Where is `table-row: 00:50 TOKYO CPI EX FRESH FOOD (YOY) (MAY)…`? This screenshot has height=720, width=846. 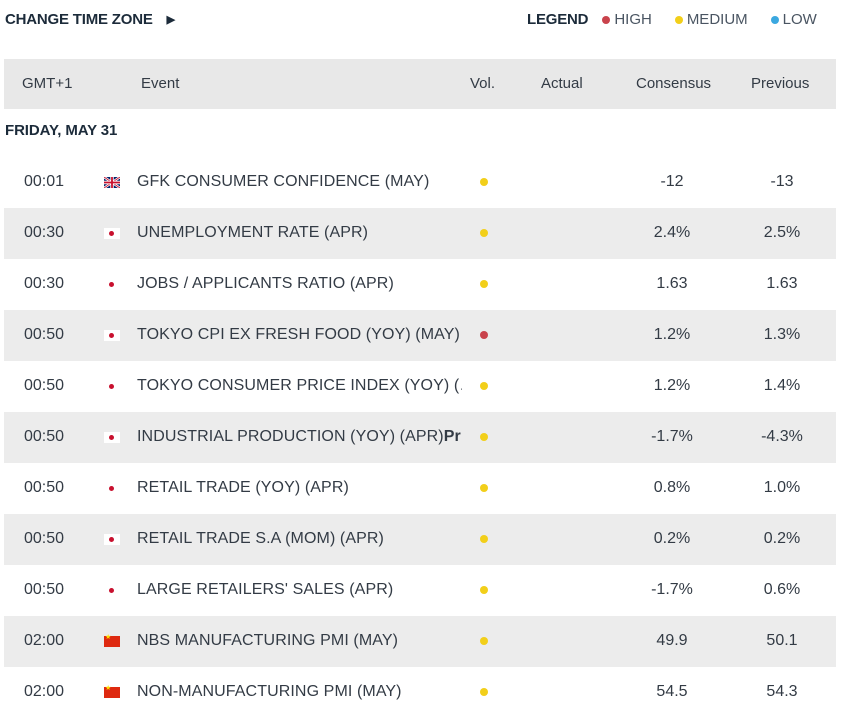
table-row: 00:50 TOKYO CPI EX FRESH FOOD (YOY) (MAY)… is located at coordinates (420, 335).